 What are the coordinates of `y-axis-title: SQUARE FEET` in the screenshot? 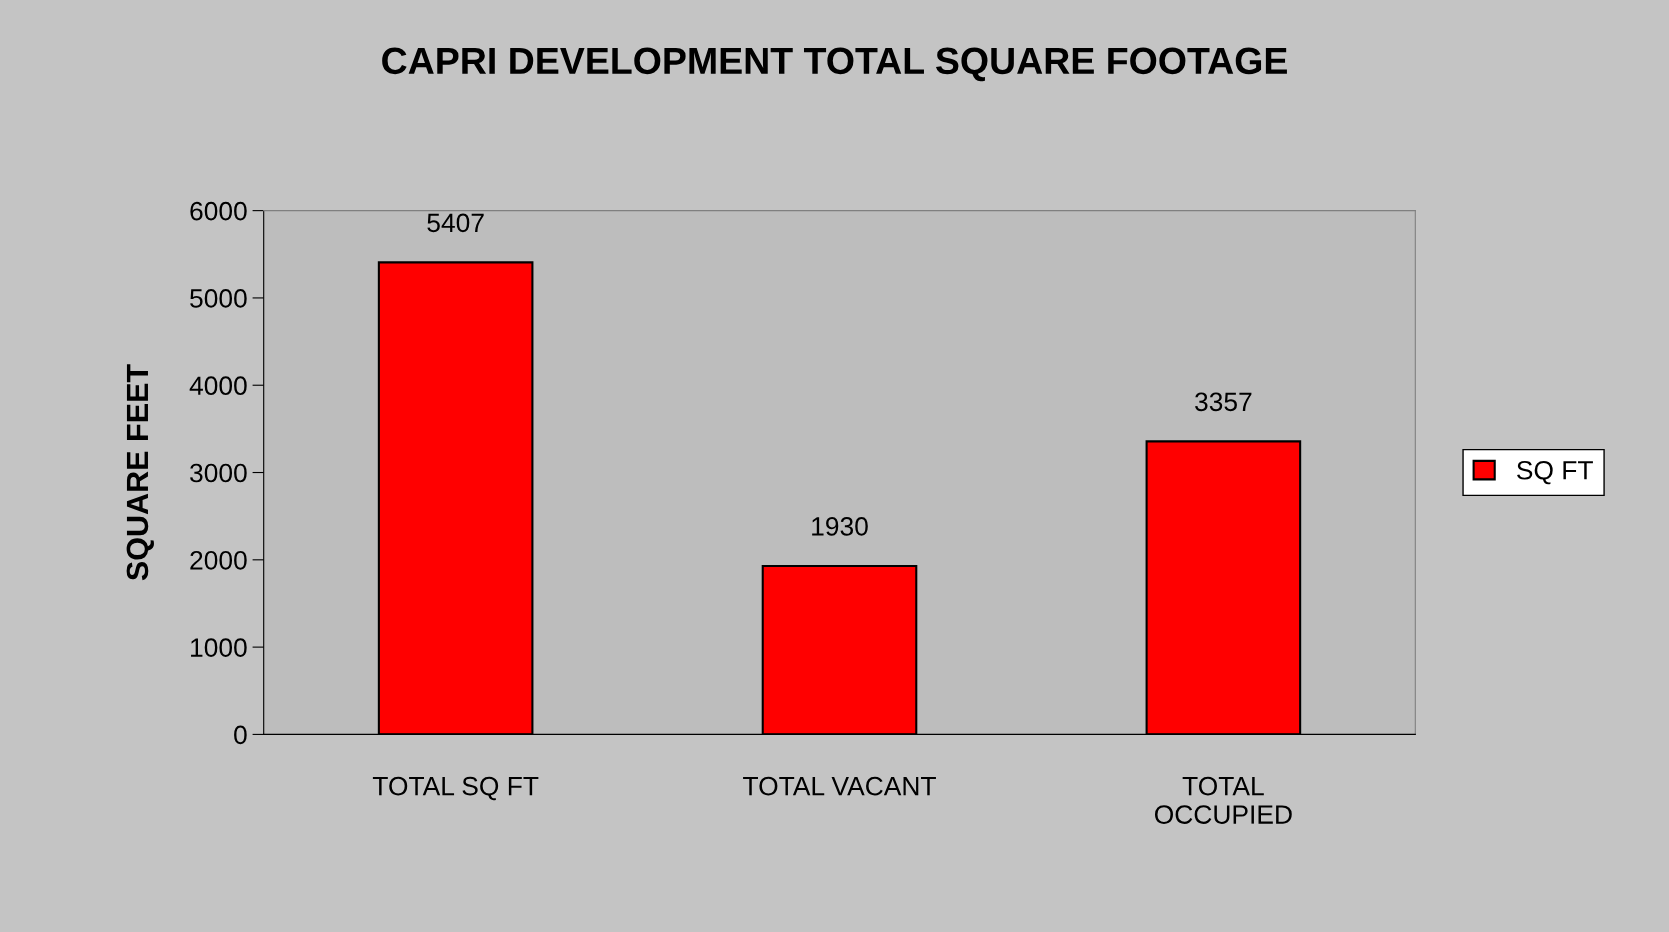 It's located at (140, 472).